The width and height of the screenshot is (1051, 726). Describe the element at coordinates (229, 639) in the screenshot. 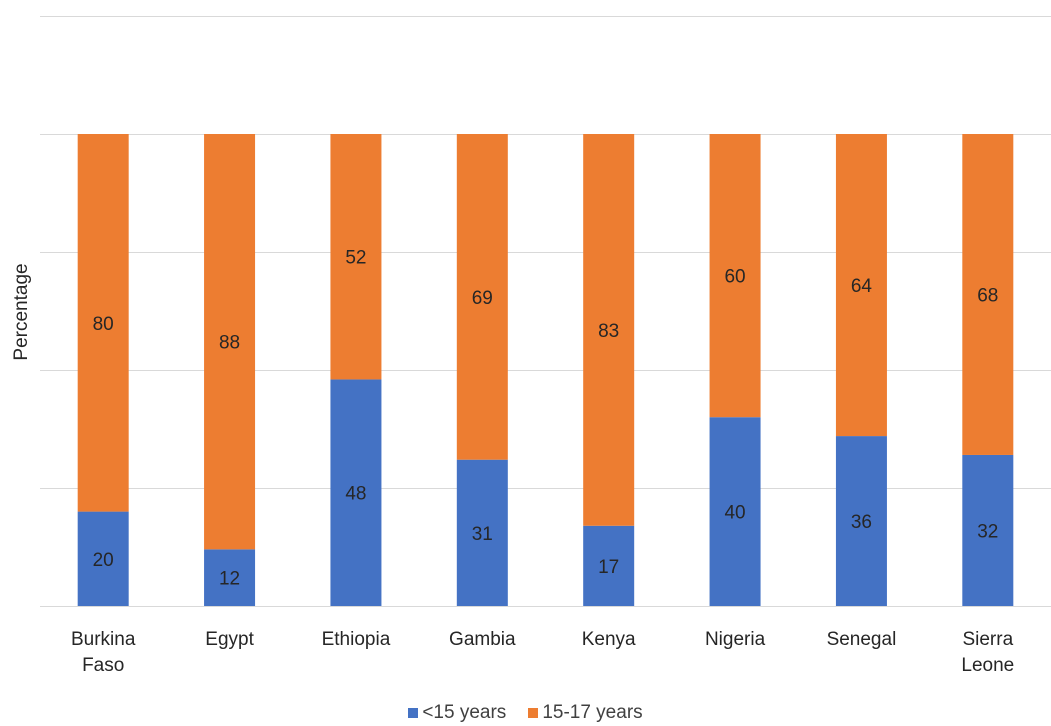

I see `x-tick-label: Egypt` at that location.